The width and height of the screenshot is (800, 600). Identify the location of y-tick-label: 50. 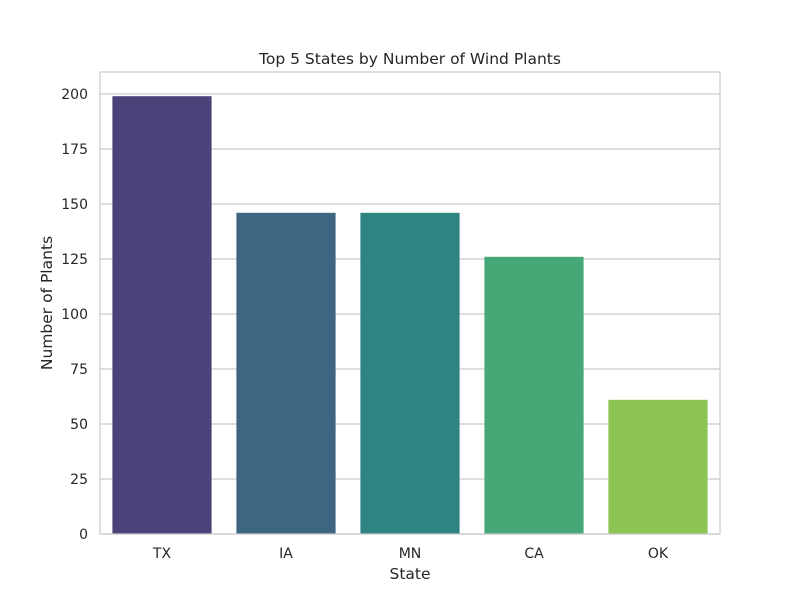
(79, 425).